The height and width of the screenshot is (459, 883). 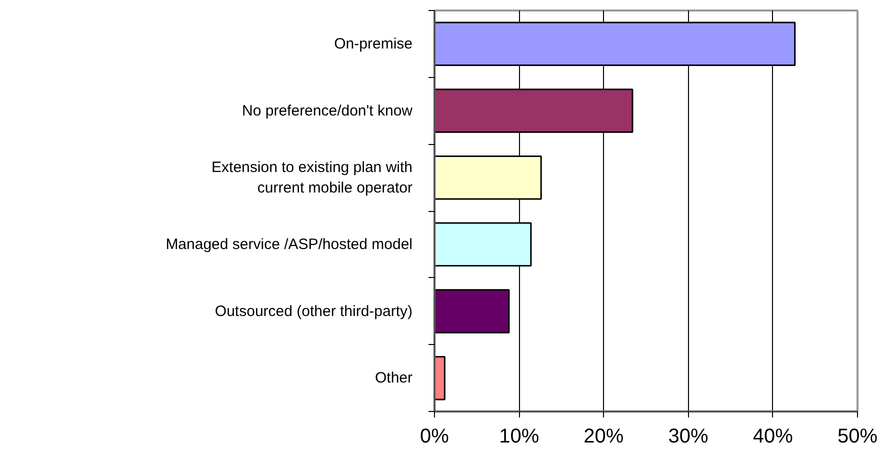 I want to click on y-tick-label: Outsourced (other third-party), so click(x=313, y=311).